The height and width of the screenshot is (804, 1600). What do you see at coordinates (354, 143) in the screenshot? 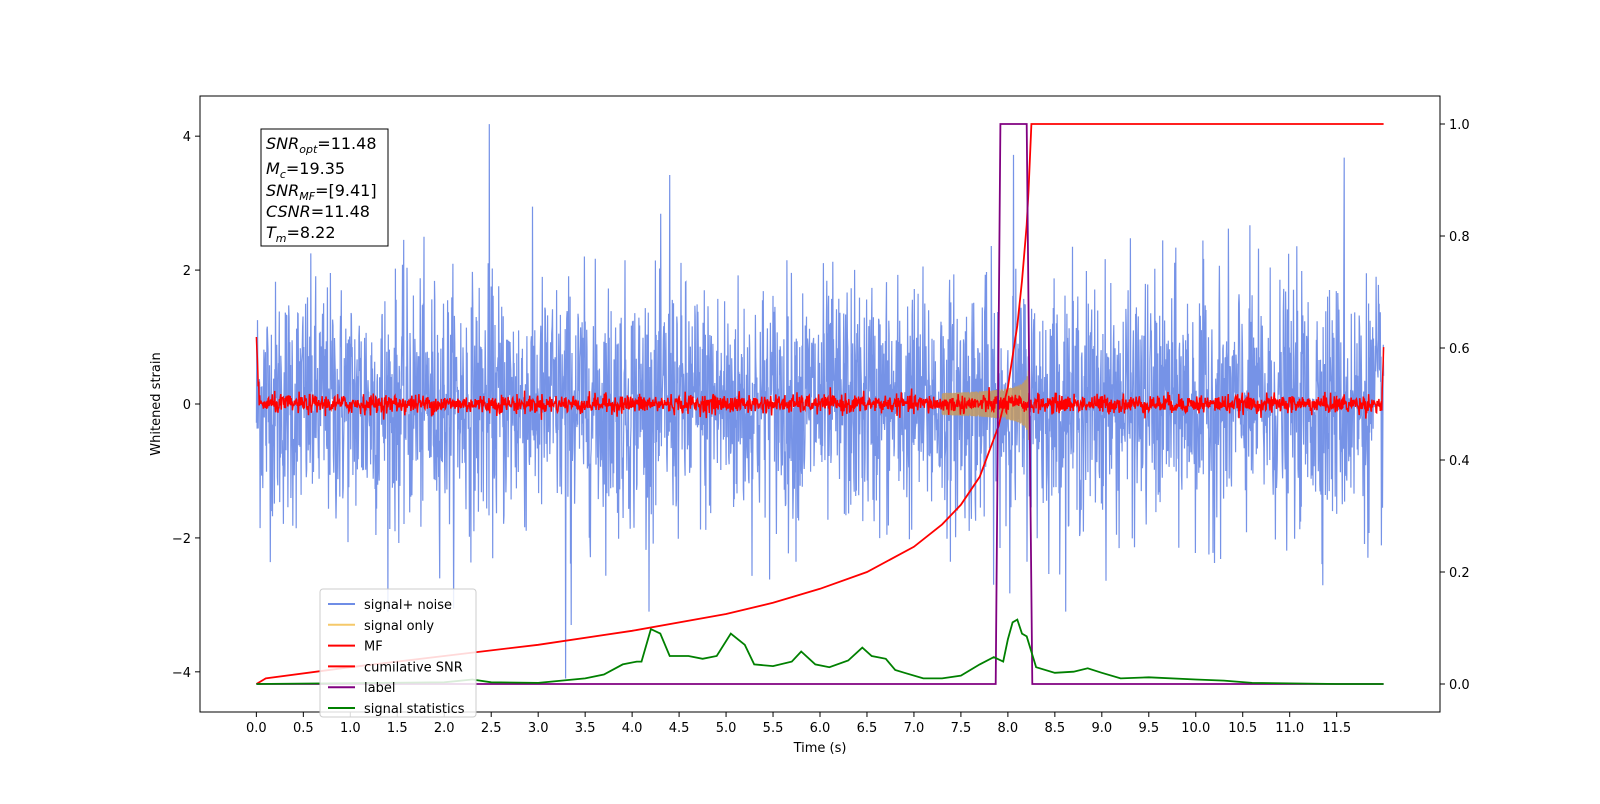
I see `snr-opt-value: 11.48` at bounding box center [354, 143].